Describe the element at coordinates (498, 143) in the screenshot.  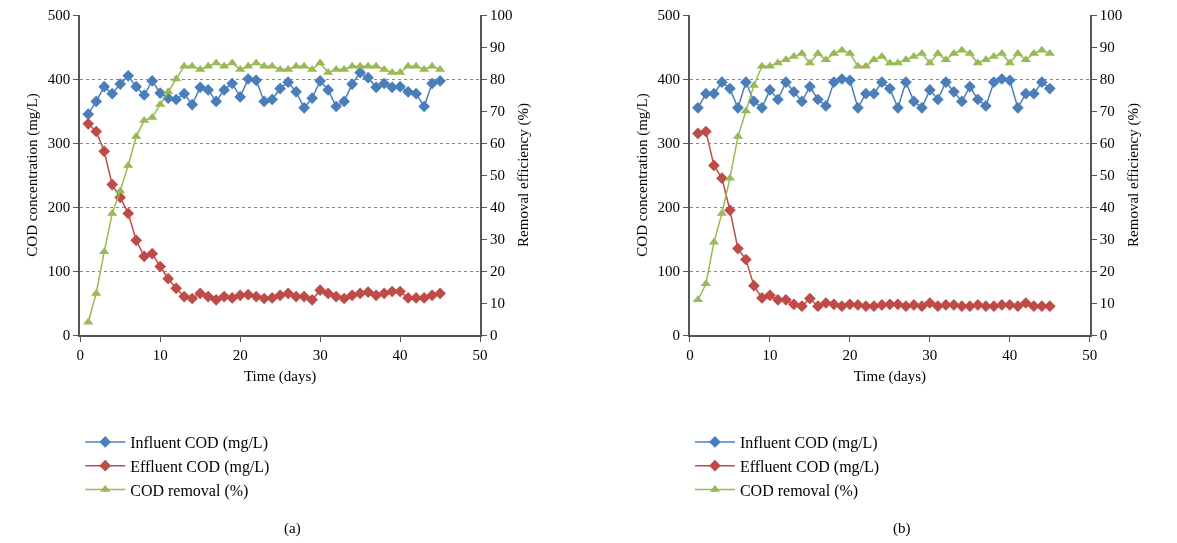
I see `y2-tick-label: 60` at that location.